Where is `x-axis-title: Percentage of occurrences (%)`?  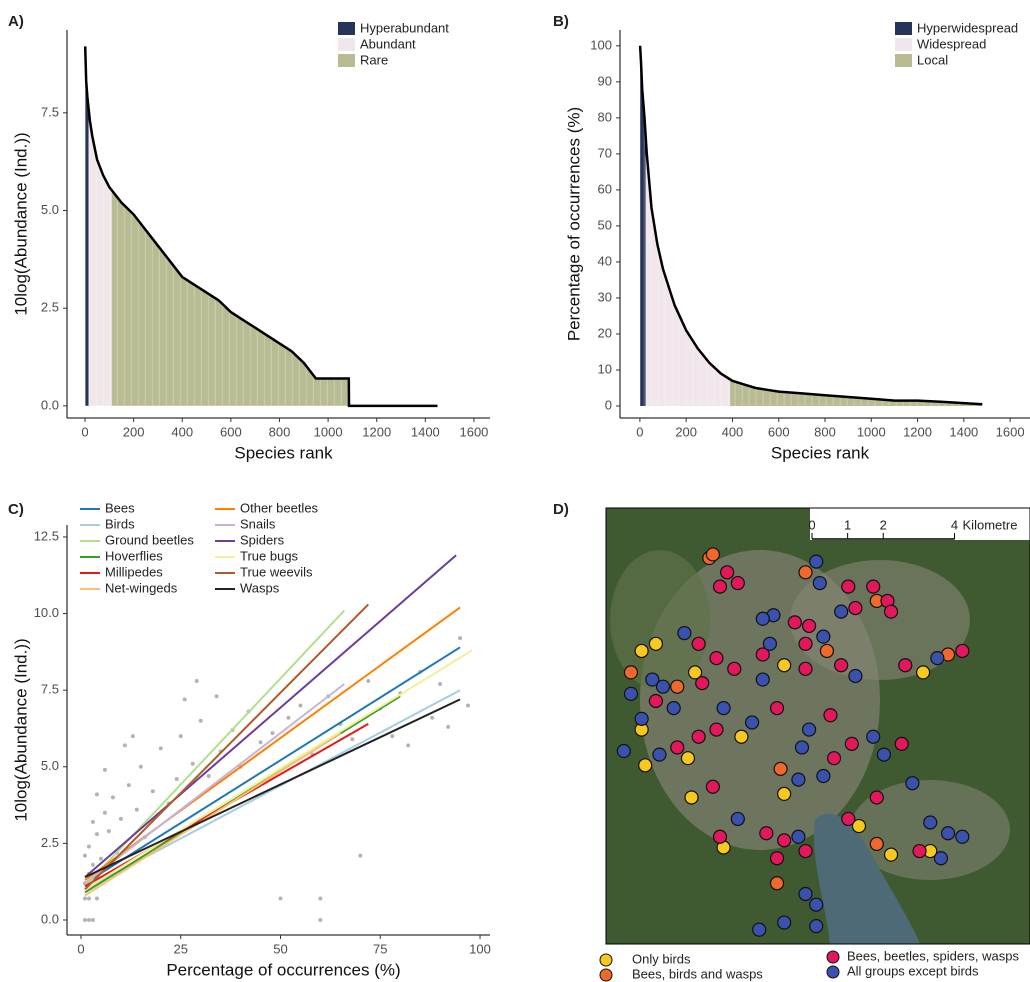
x-axis-title: Percentage of occurrences (%) is located at coordinates (283, 969).